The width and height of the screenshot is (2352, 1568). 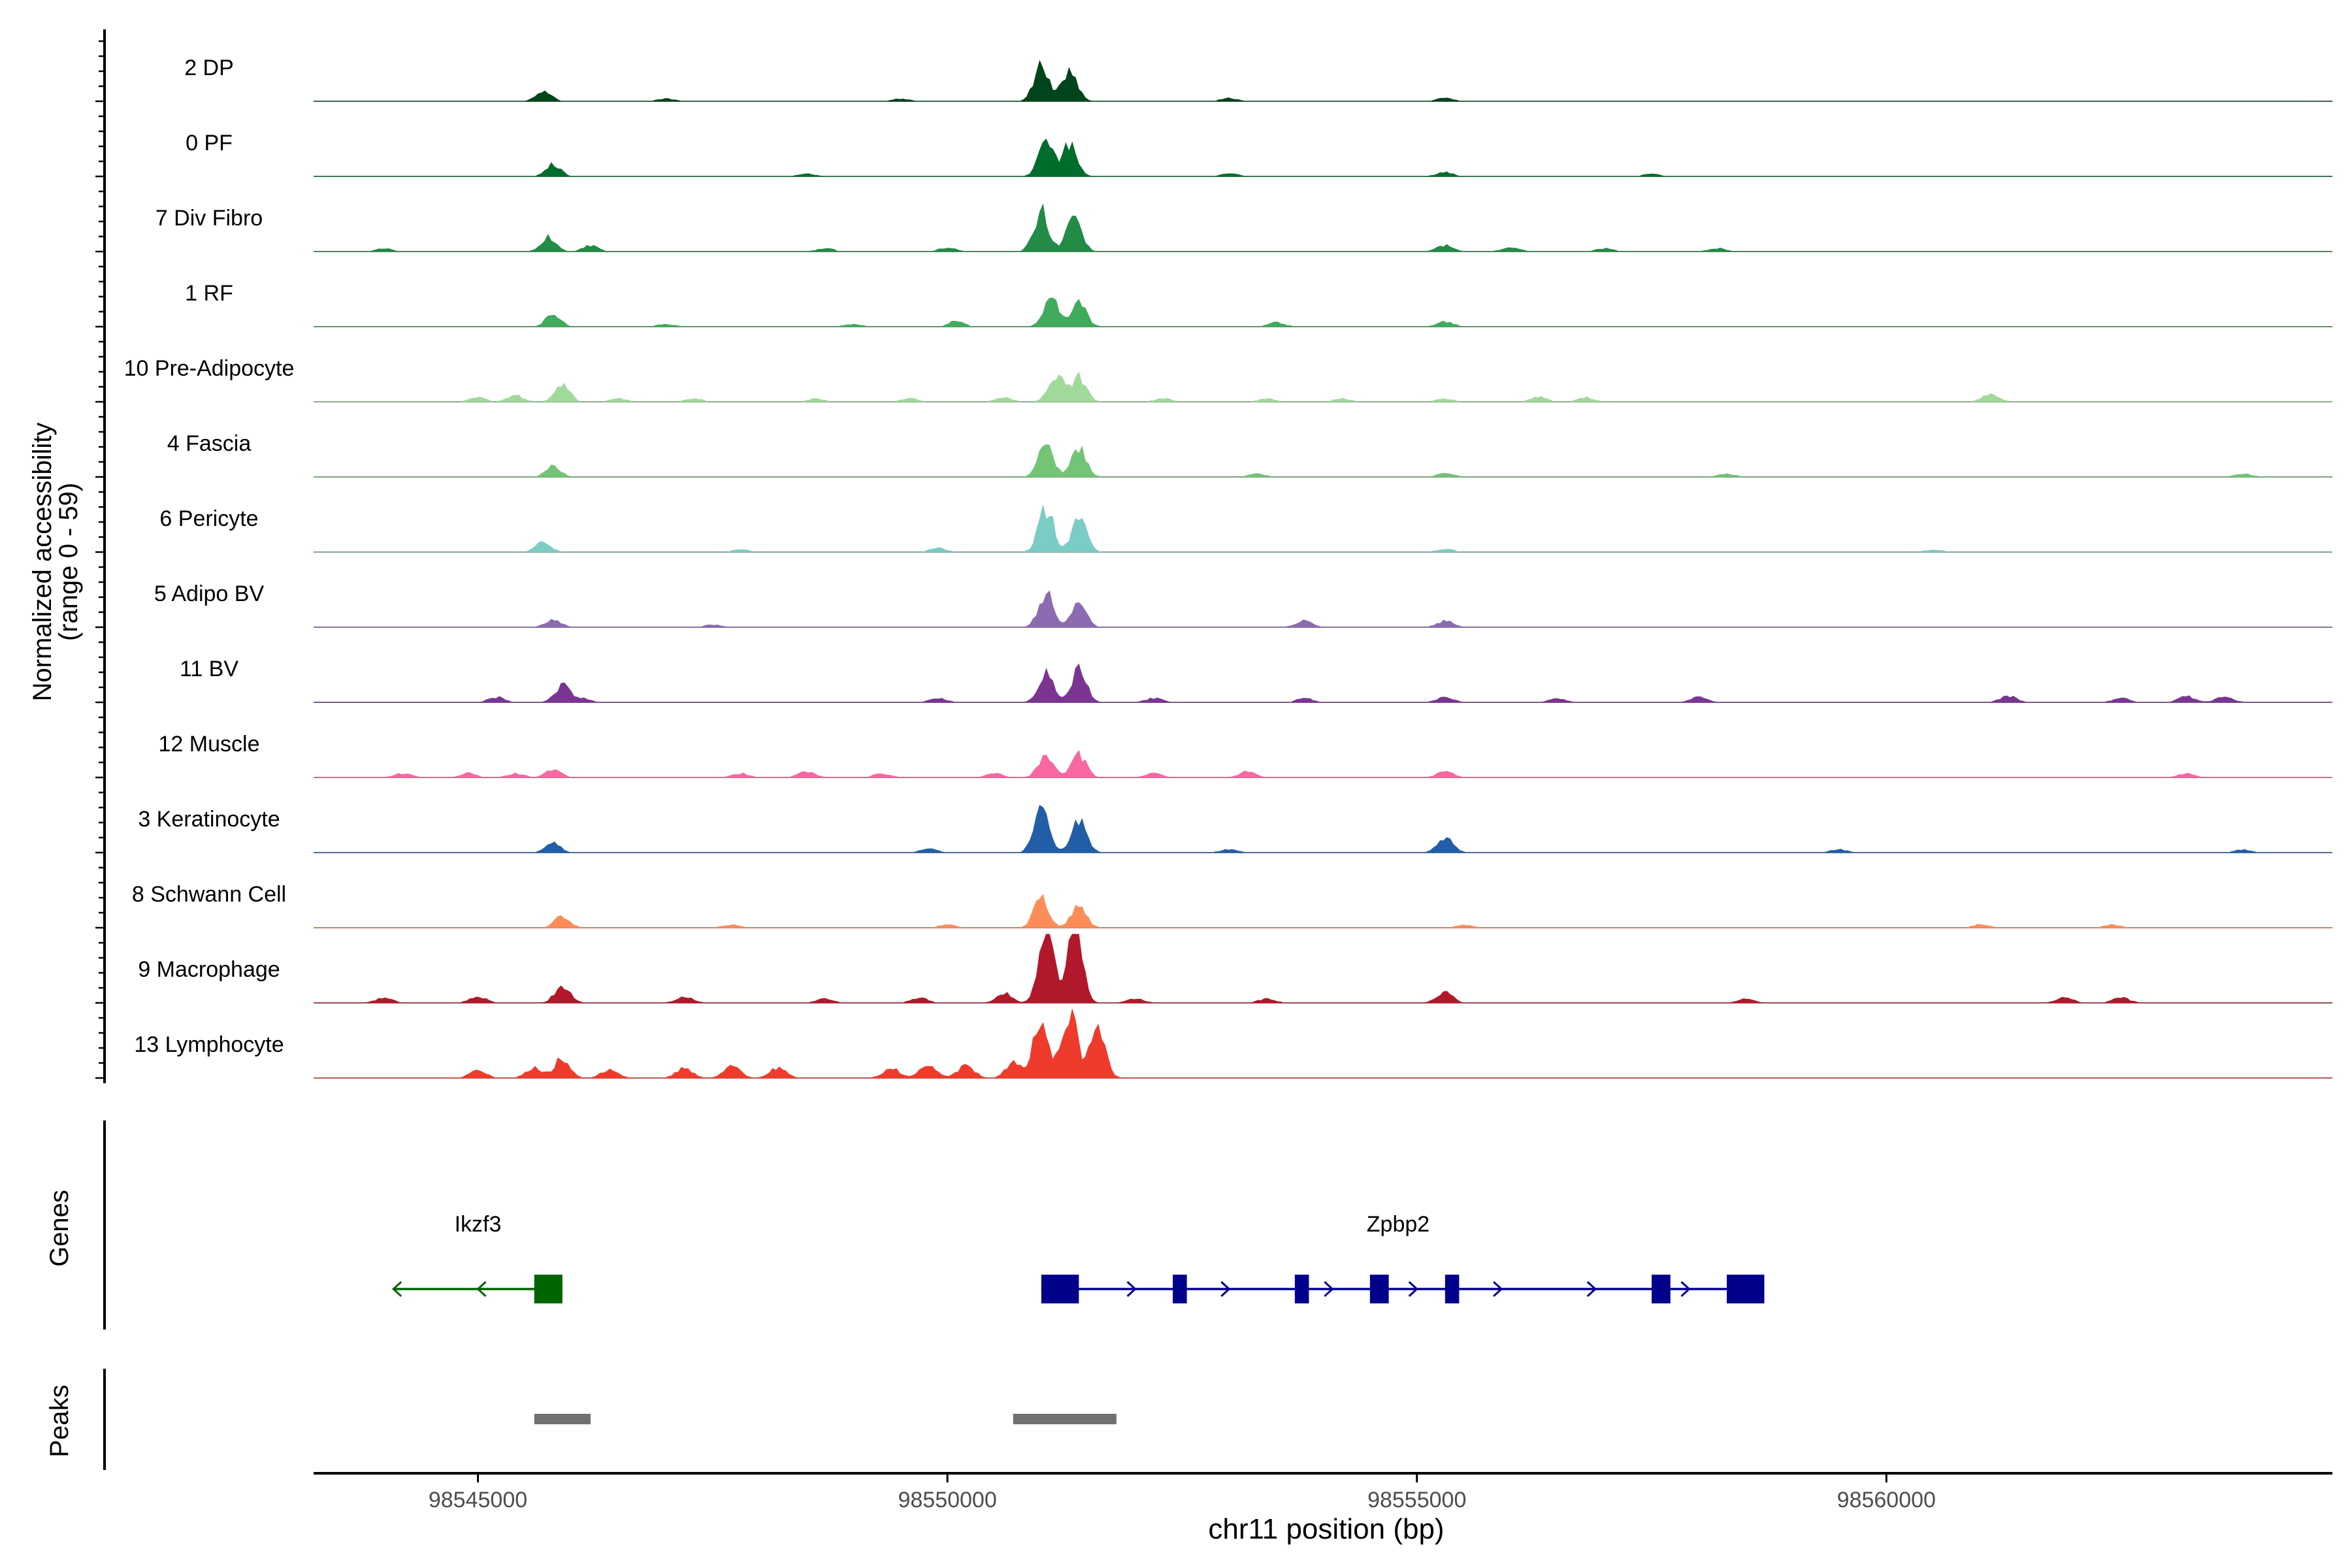 I want to click on track-12-muscle: 12 Muscle, so click(x=1245, y=755).